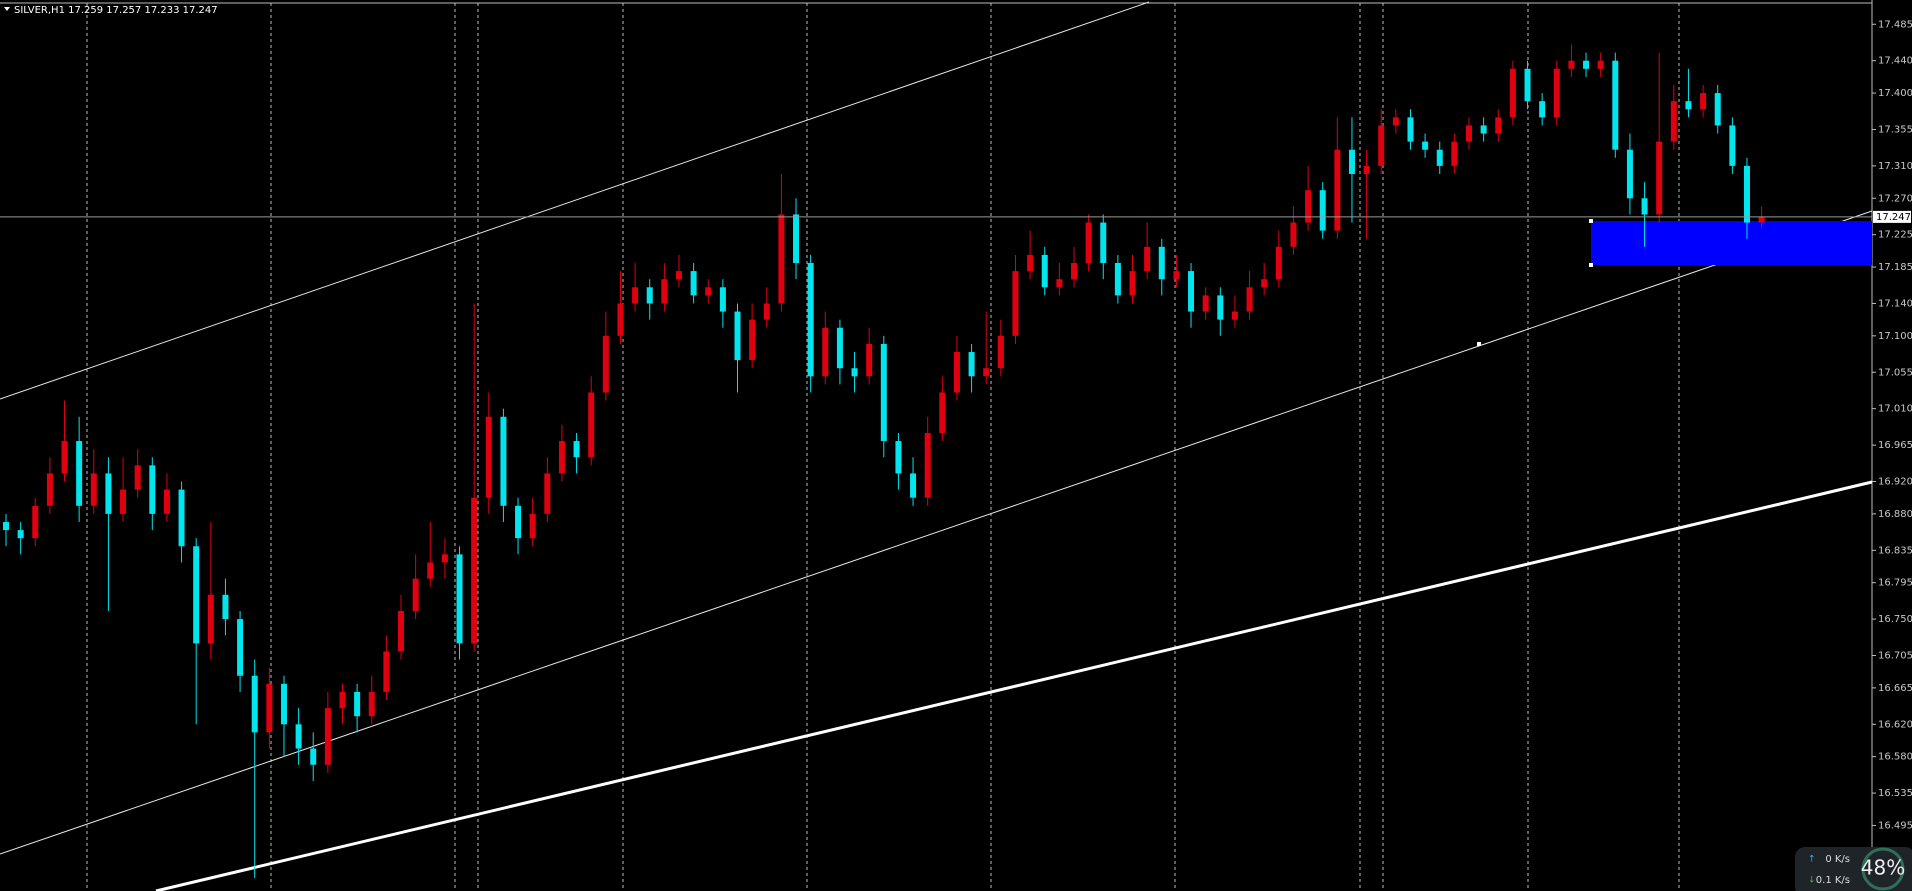  What do you see at coordinates (1895, 688) in the screenshot?
I see `y-tick-label: 16.665` at bounding box center [1895, 688].